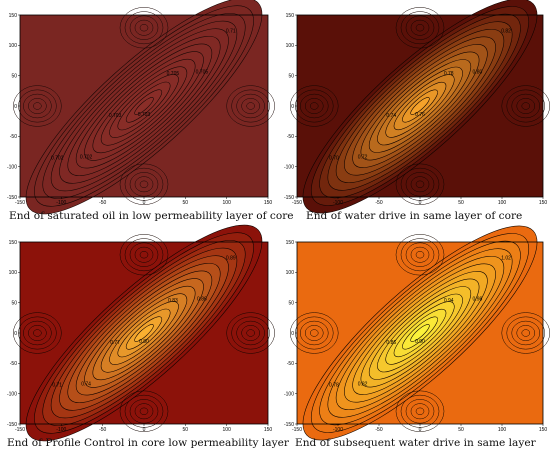 This screenshot has width=550, height=457. What do you see at coordinates (268, 430) in the screenshot?
I see `x-tick-label: 150` at bounding box center [268, 430].